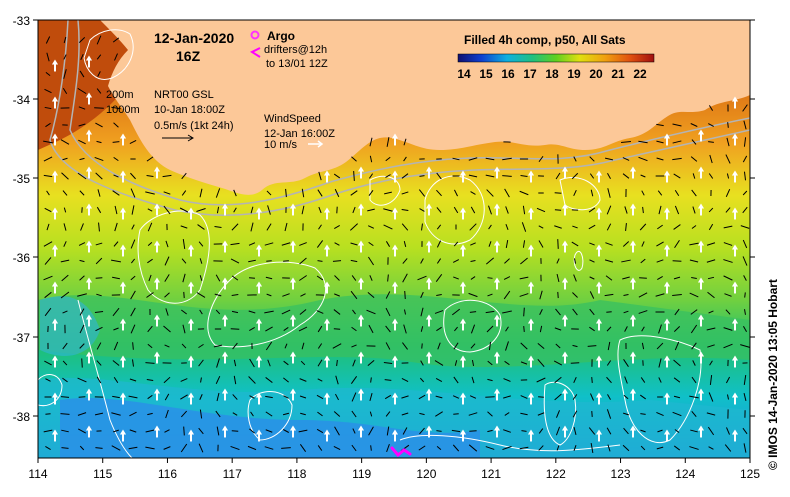  What do you see at coordinates (22, 417) in the screenshot?
I see `y-tick-label: -38` at bounding box center [22, 417].